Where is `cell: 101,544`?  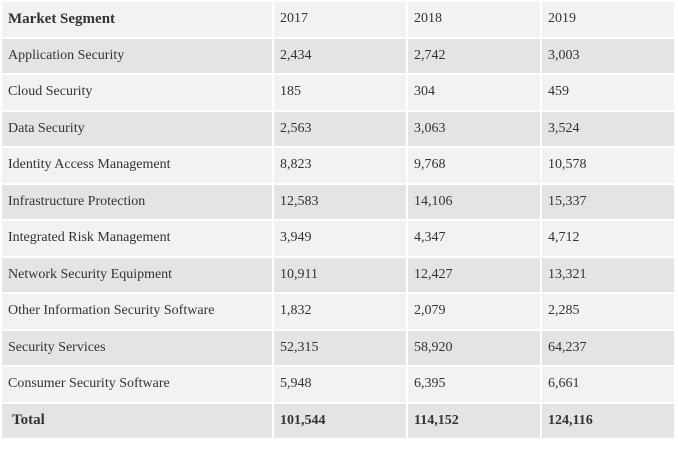 cell: 101,544 is located at coordinates (340, 420).